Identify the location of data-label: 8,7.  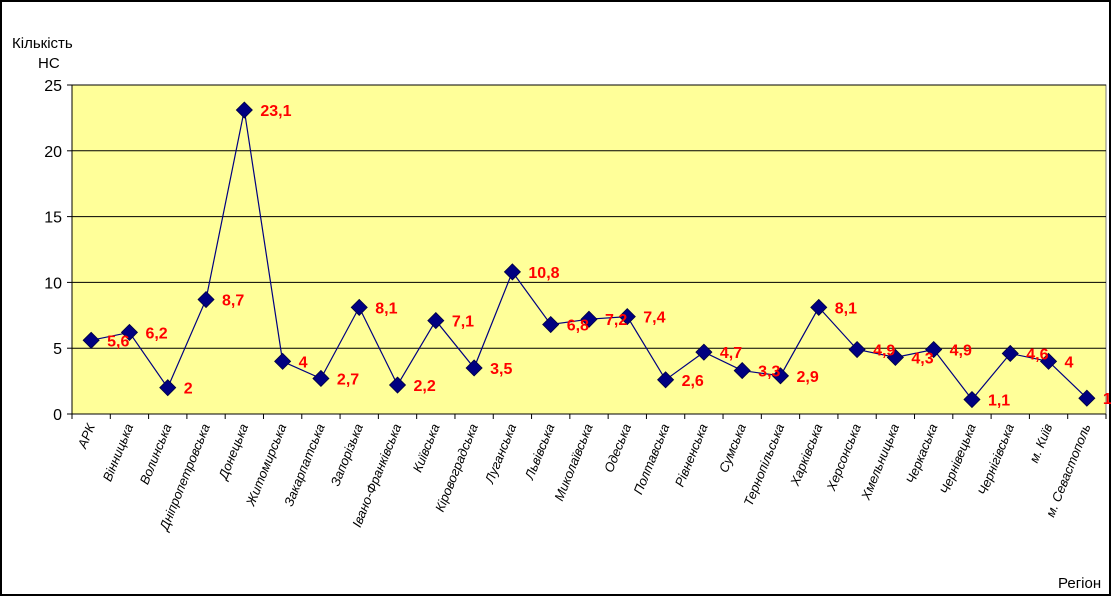
(233, 301).